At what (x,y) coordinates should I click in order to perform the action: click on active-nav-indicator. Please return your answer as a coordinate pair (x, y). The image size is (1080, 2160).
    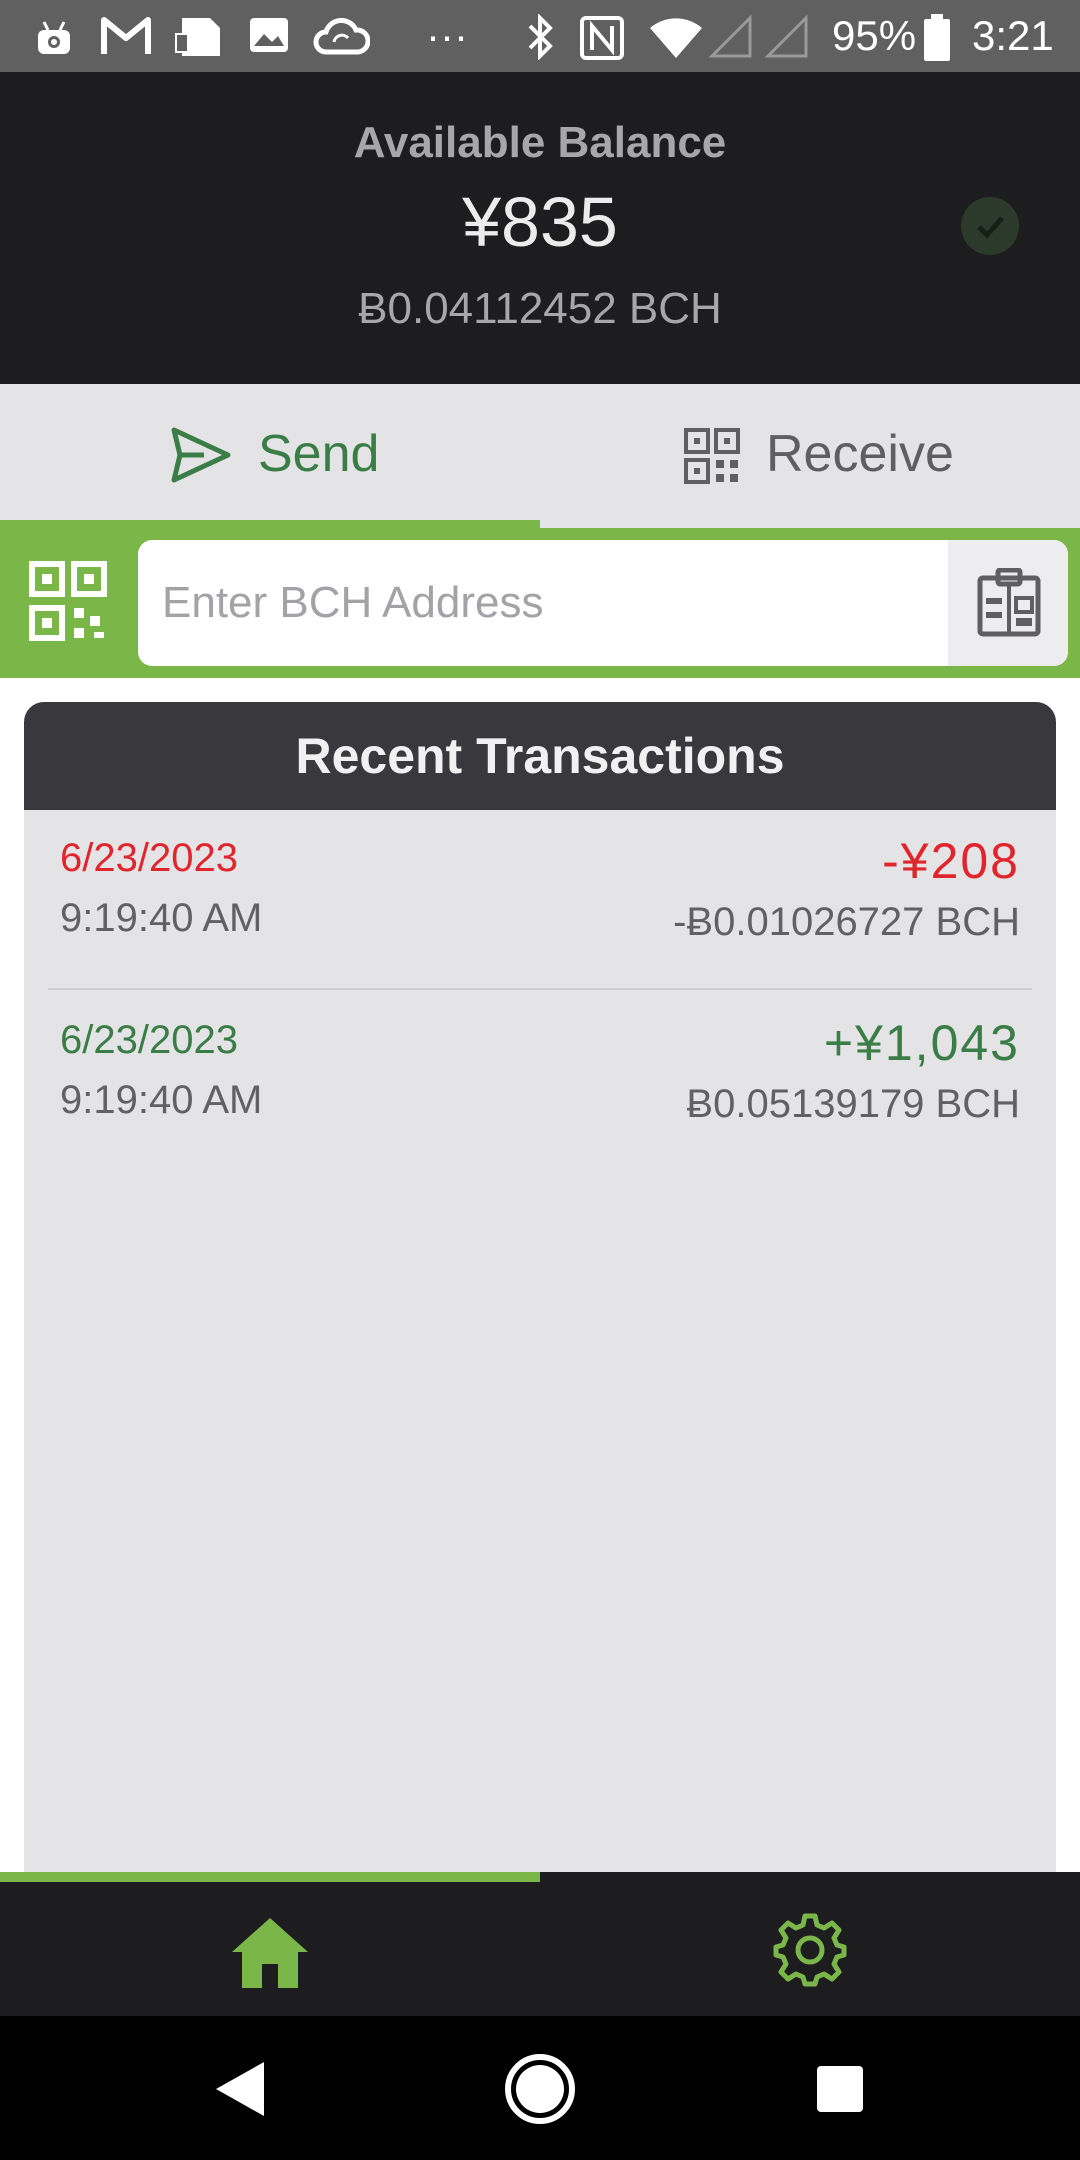
    Looking at the image, I should click on (270, 1877).